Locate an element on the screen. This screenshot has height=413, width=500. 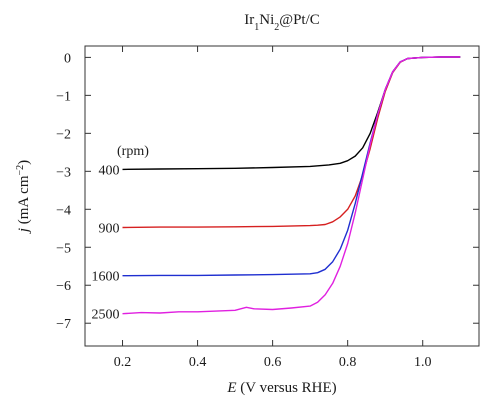
x-axis-label: E (V versus RHE) is located at coordinates (281, 388).